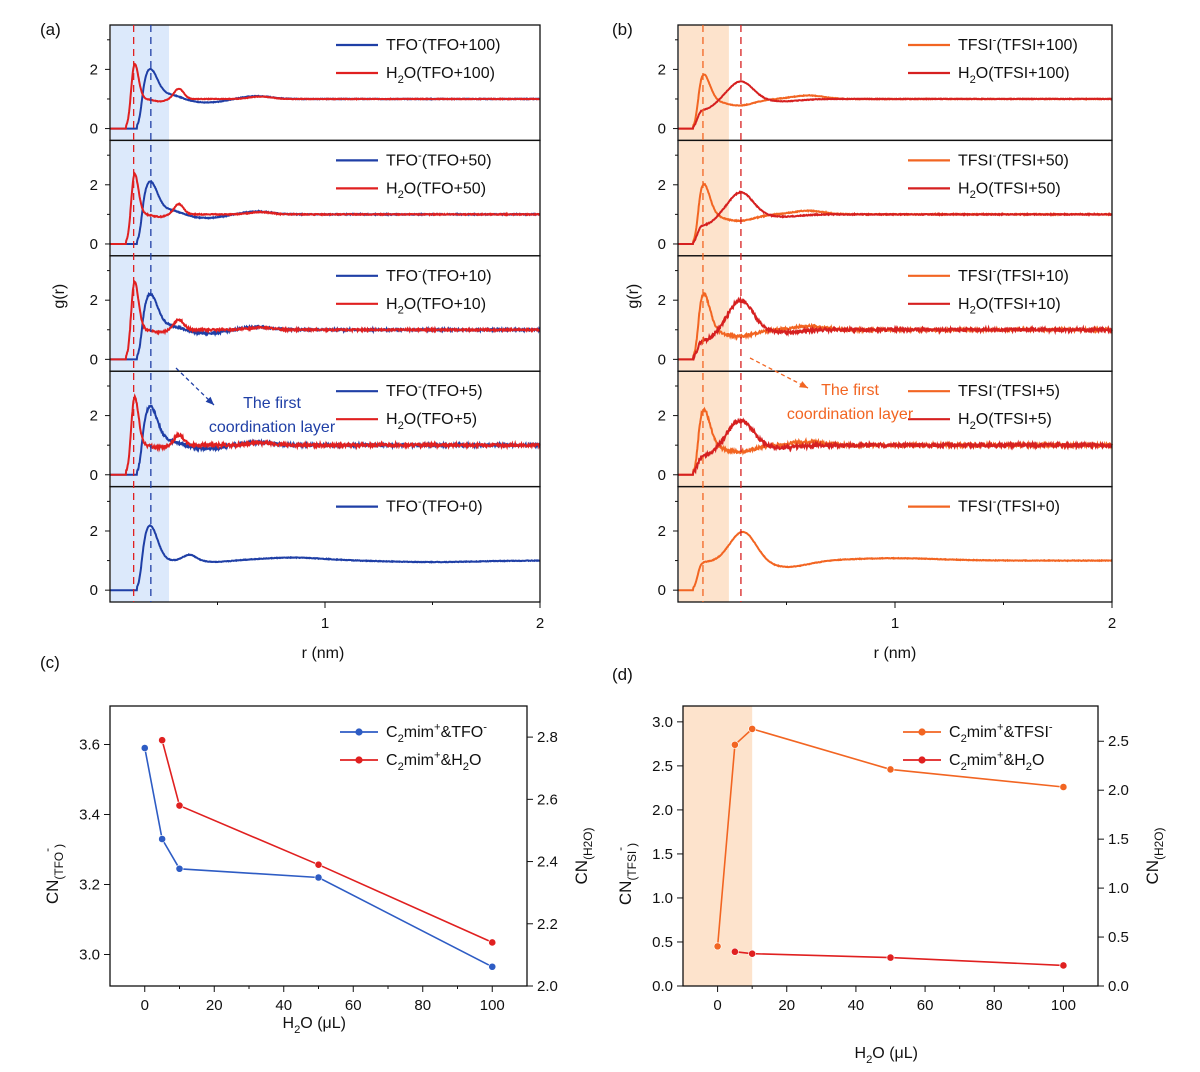 The image size is (1200, 1072). Describe the element at coordinates (314, 1025) in the screenshot. I see `x-axis-title: H2O (μL)` at that location.